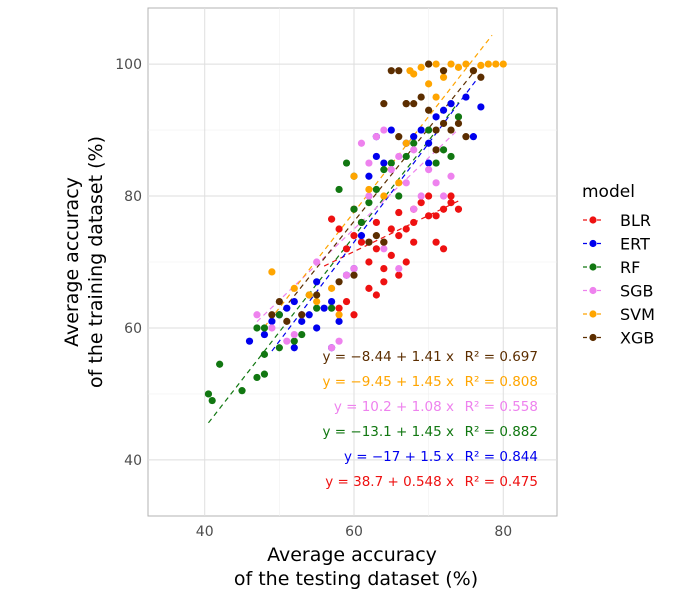 Image resolution: width=700 pixels, height=598 pixels. What do you see at coordinates (501, 432) in the screenshot?
I see `r-squared-rf: R² = 0.882` at bounding box center [501, 432].